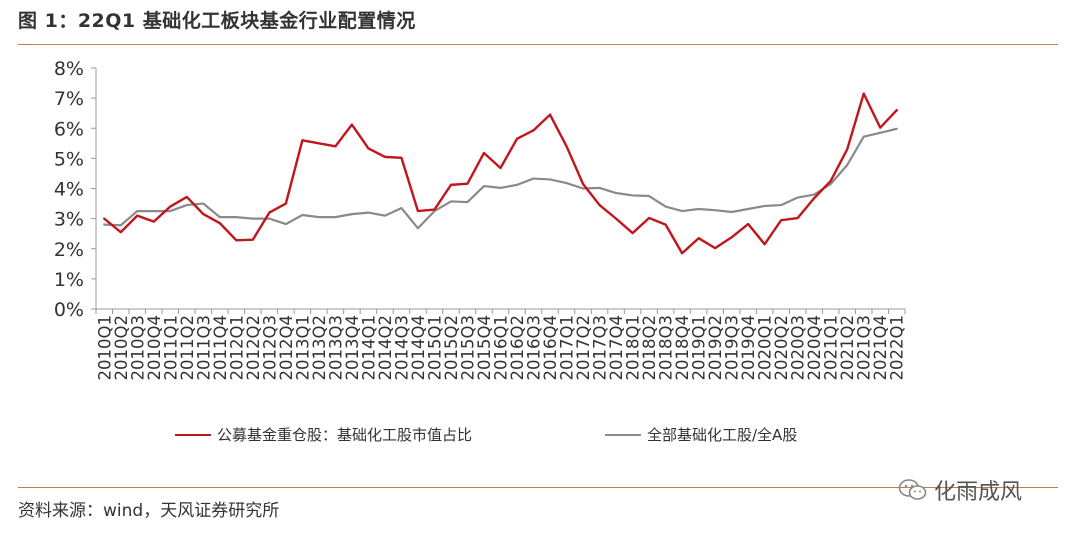 Image resolution: width=1071 pixels, height=534 pixels. What do you see at coordinates (220, 347) in the screenshot?
I see `x-tick-label: 2011Q4` at bounding box center [220, 347].